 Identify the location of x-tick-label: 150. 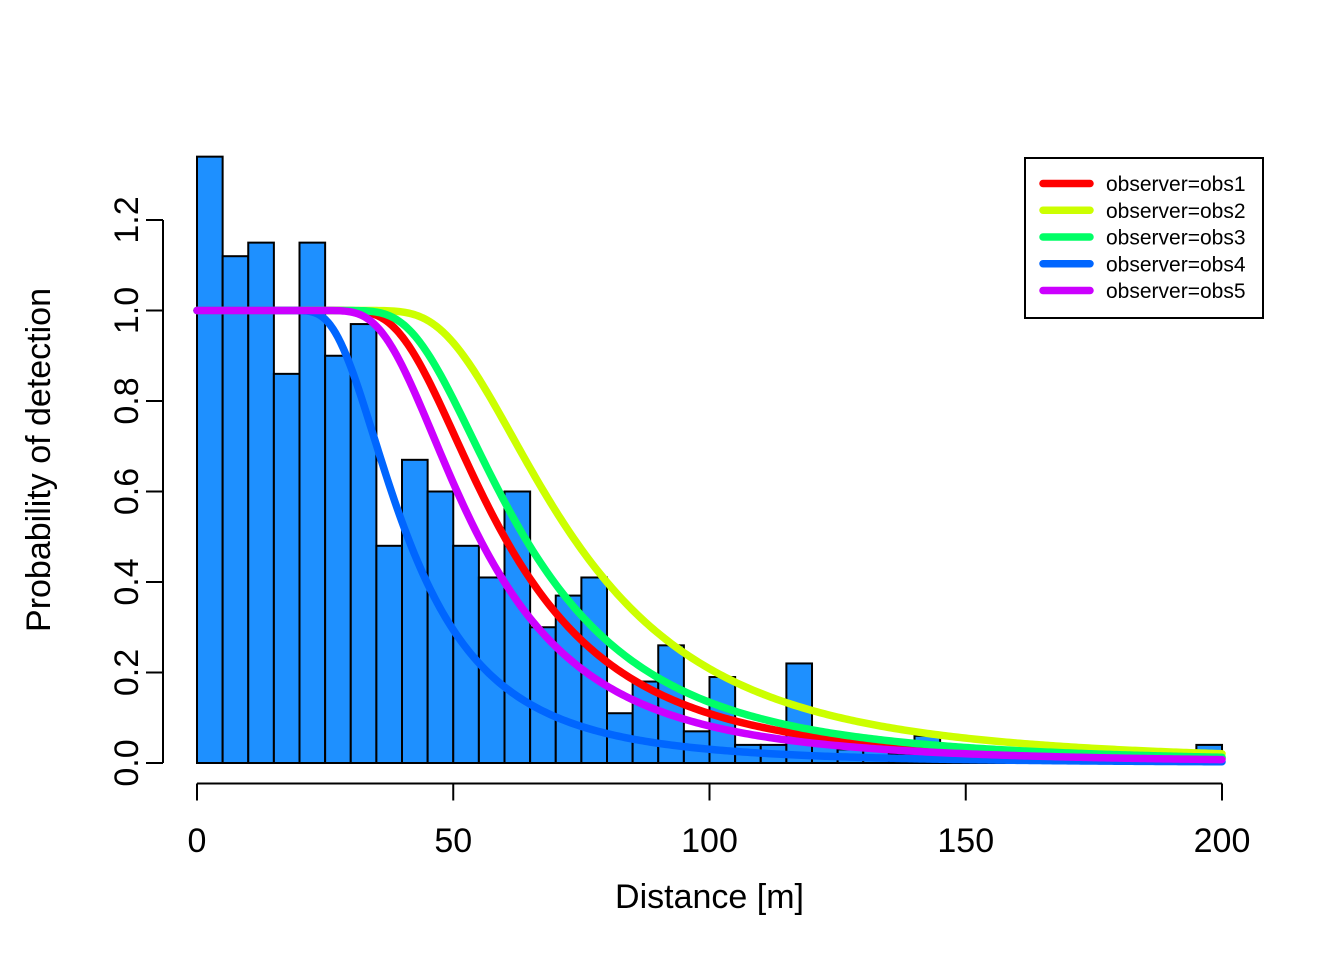
(965, 841).